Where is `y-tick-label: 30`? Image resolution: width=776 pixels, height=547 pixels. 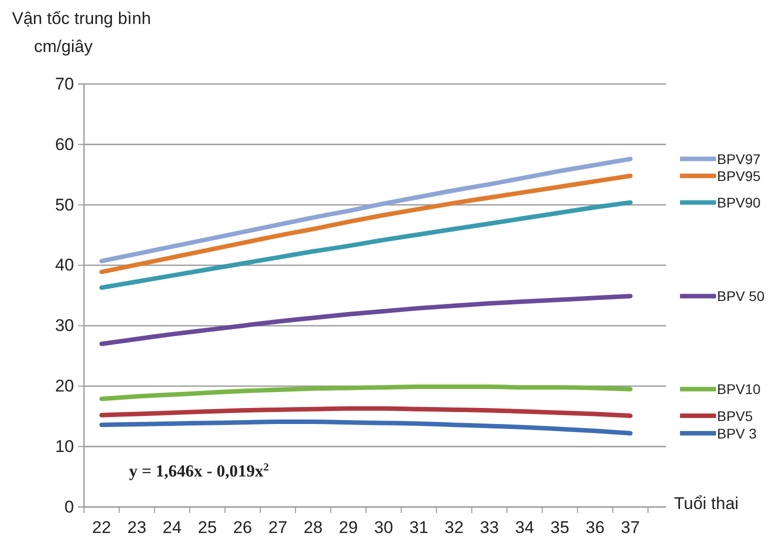
y-tick-label: 30 is located at coordinates (64, 326).